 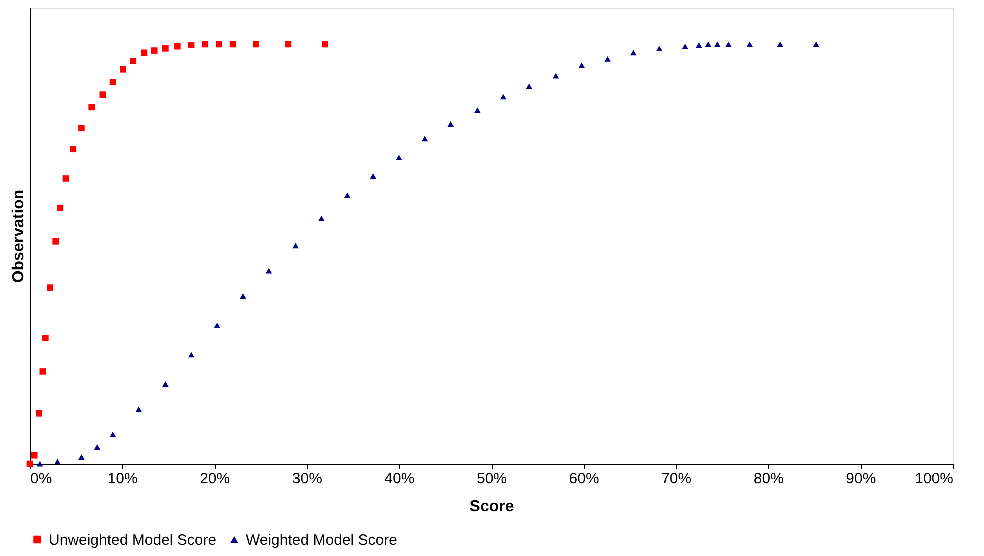 What do you see at coordinates (584, 479) in the screenshot?
I see `x-tick-label: 60%` at bounding box center [584, 479].